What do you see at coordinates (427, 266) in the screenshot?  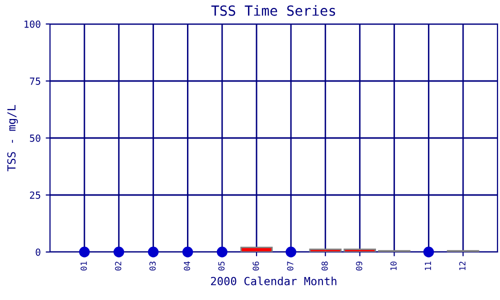 I see `x-tick-label: 11` at bounding box center [427, 266].